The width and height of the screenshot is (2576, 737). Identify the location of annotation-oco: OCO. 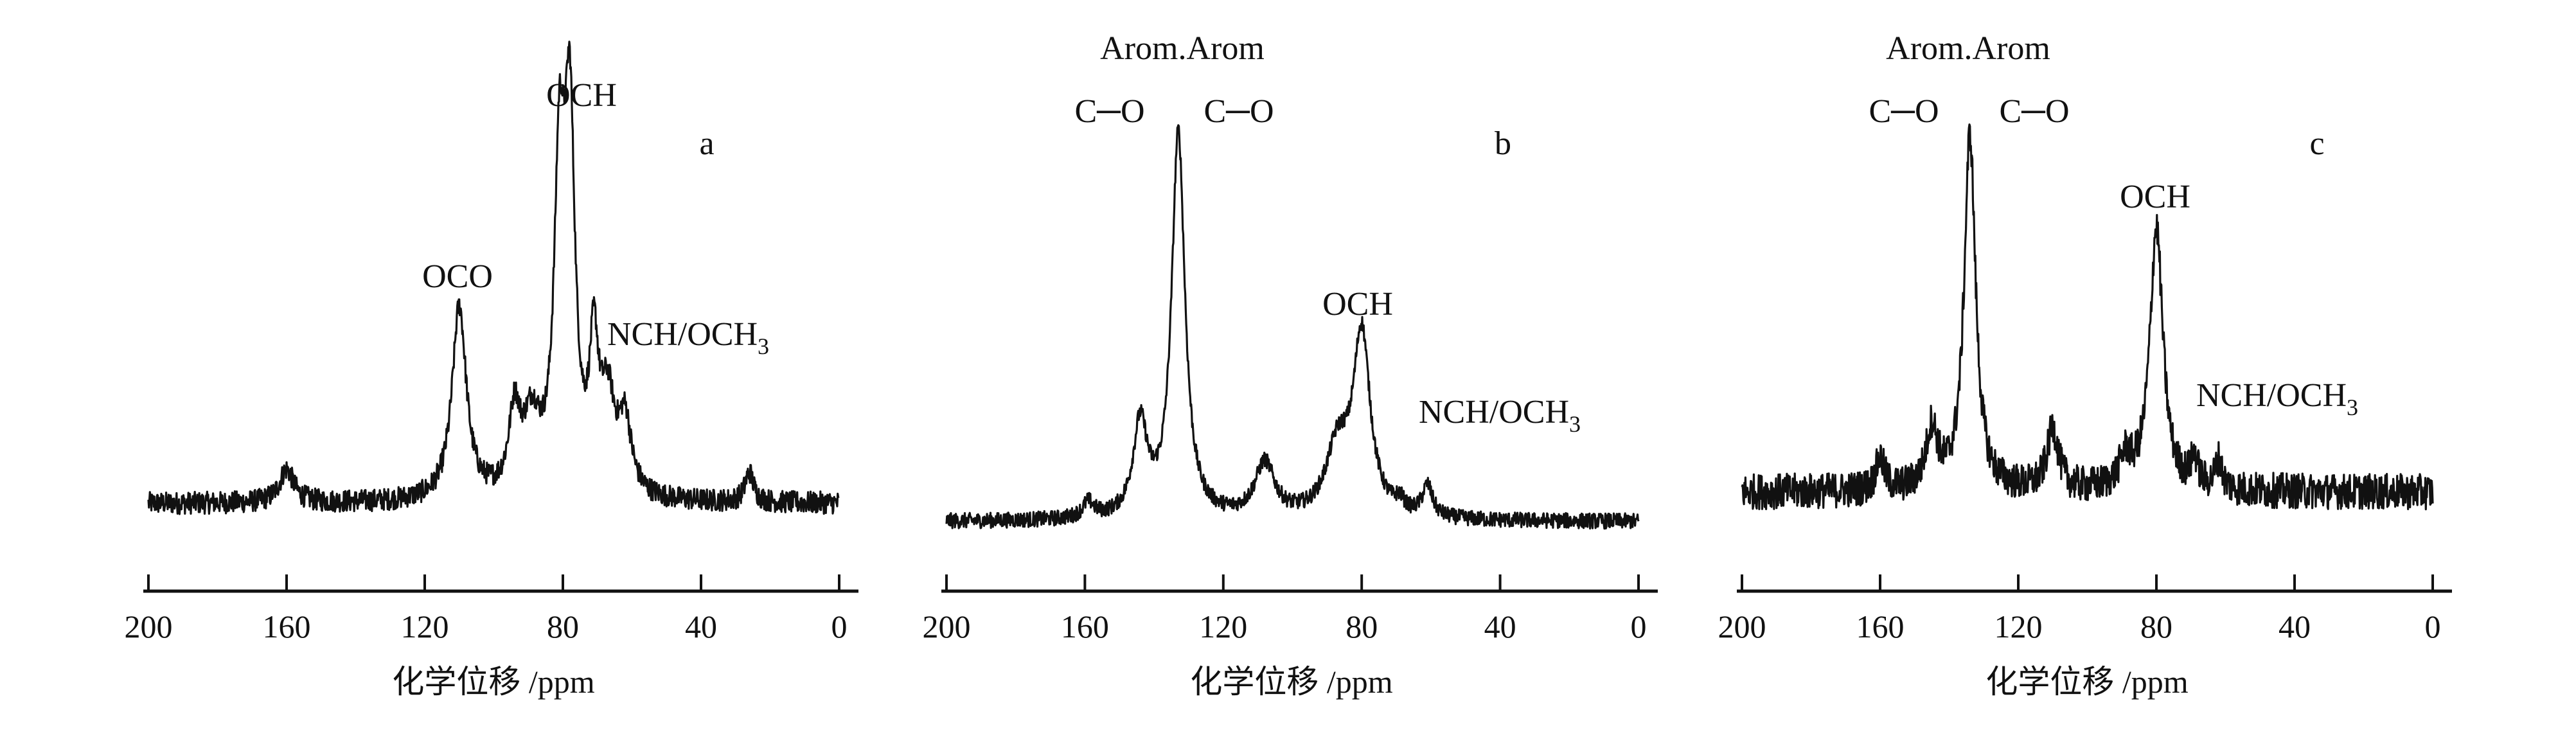
(458, 276).